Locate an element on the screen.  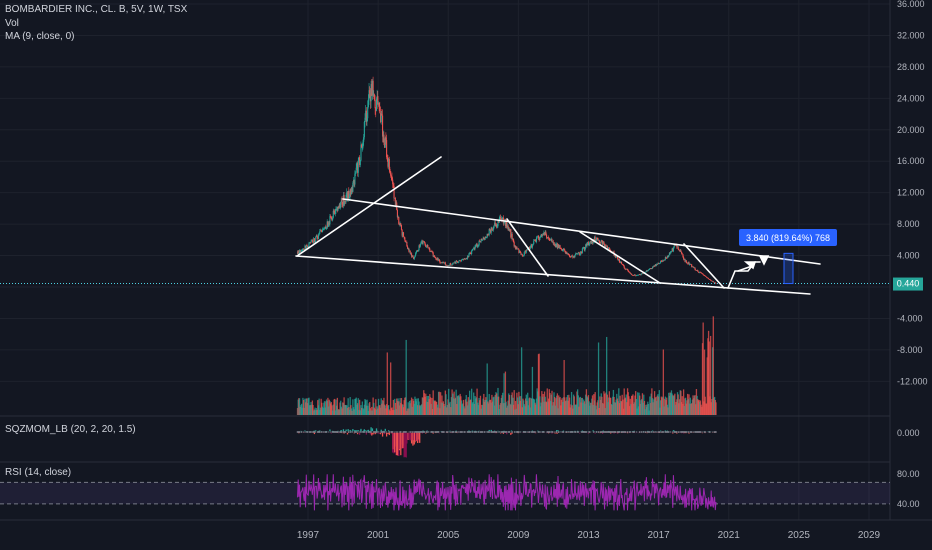
projection-measure-box is located at coordinates (788, 268).